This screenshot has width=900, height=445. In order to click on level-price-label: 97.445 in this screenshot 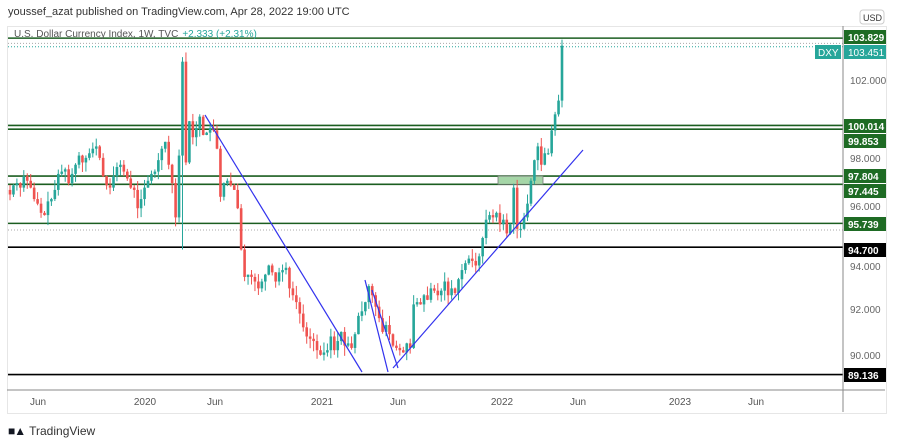, I will do `click(863, 192)`.